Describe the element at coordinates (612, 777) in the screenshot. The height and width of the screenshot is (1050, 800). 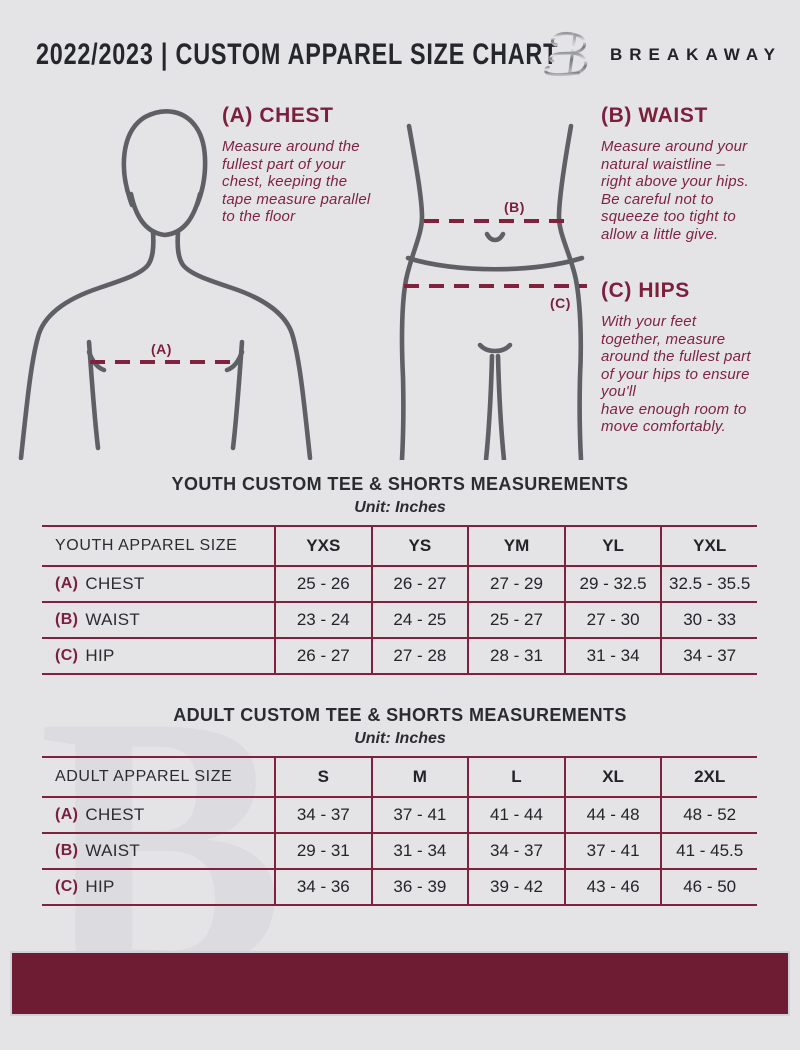
I see `adult-size-col-header: XL` at that location.